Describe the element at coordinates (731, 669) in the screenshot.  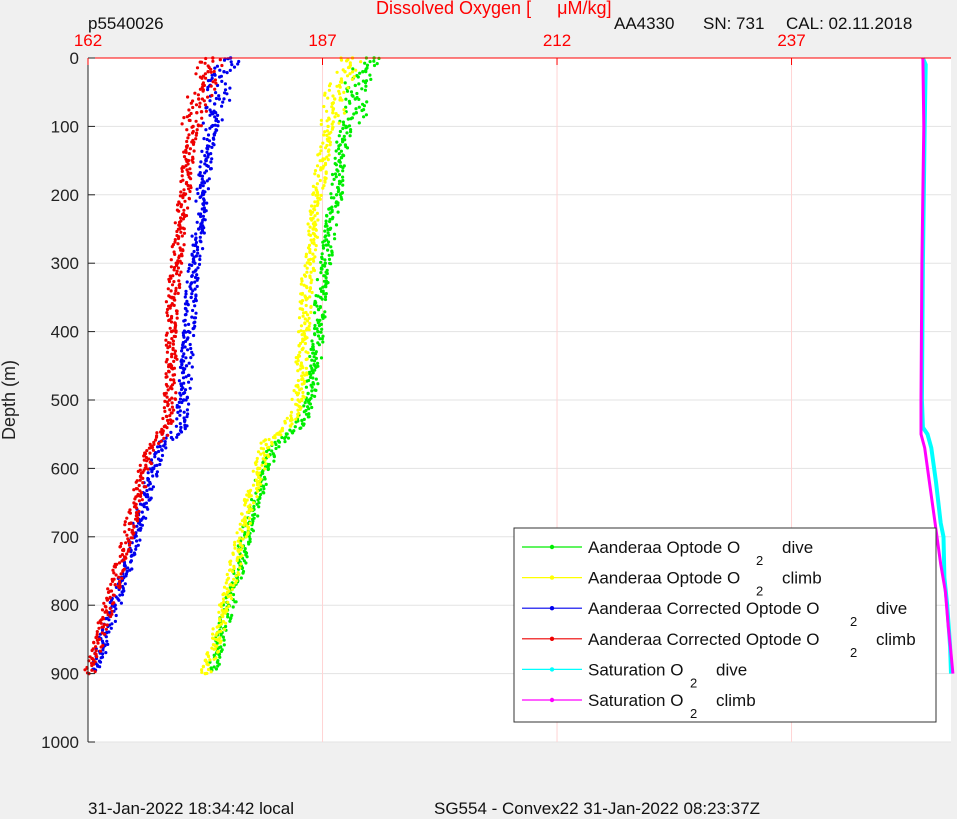
I see `legend-label-suffix: dive` at that location.